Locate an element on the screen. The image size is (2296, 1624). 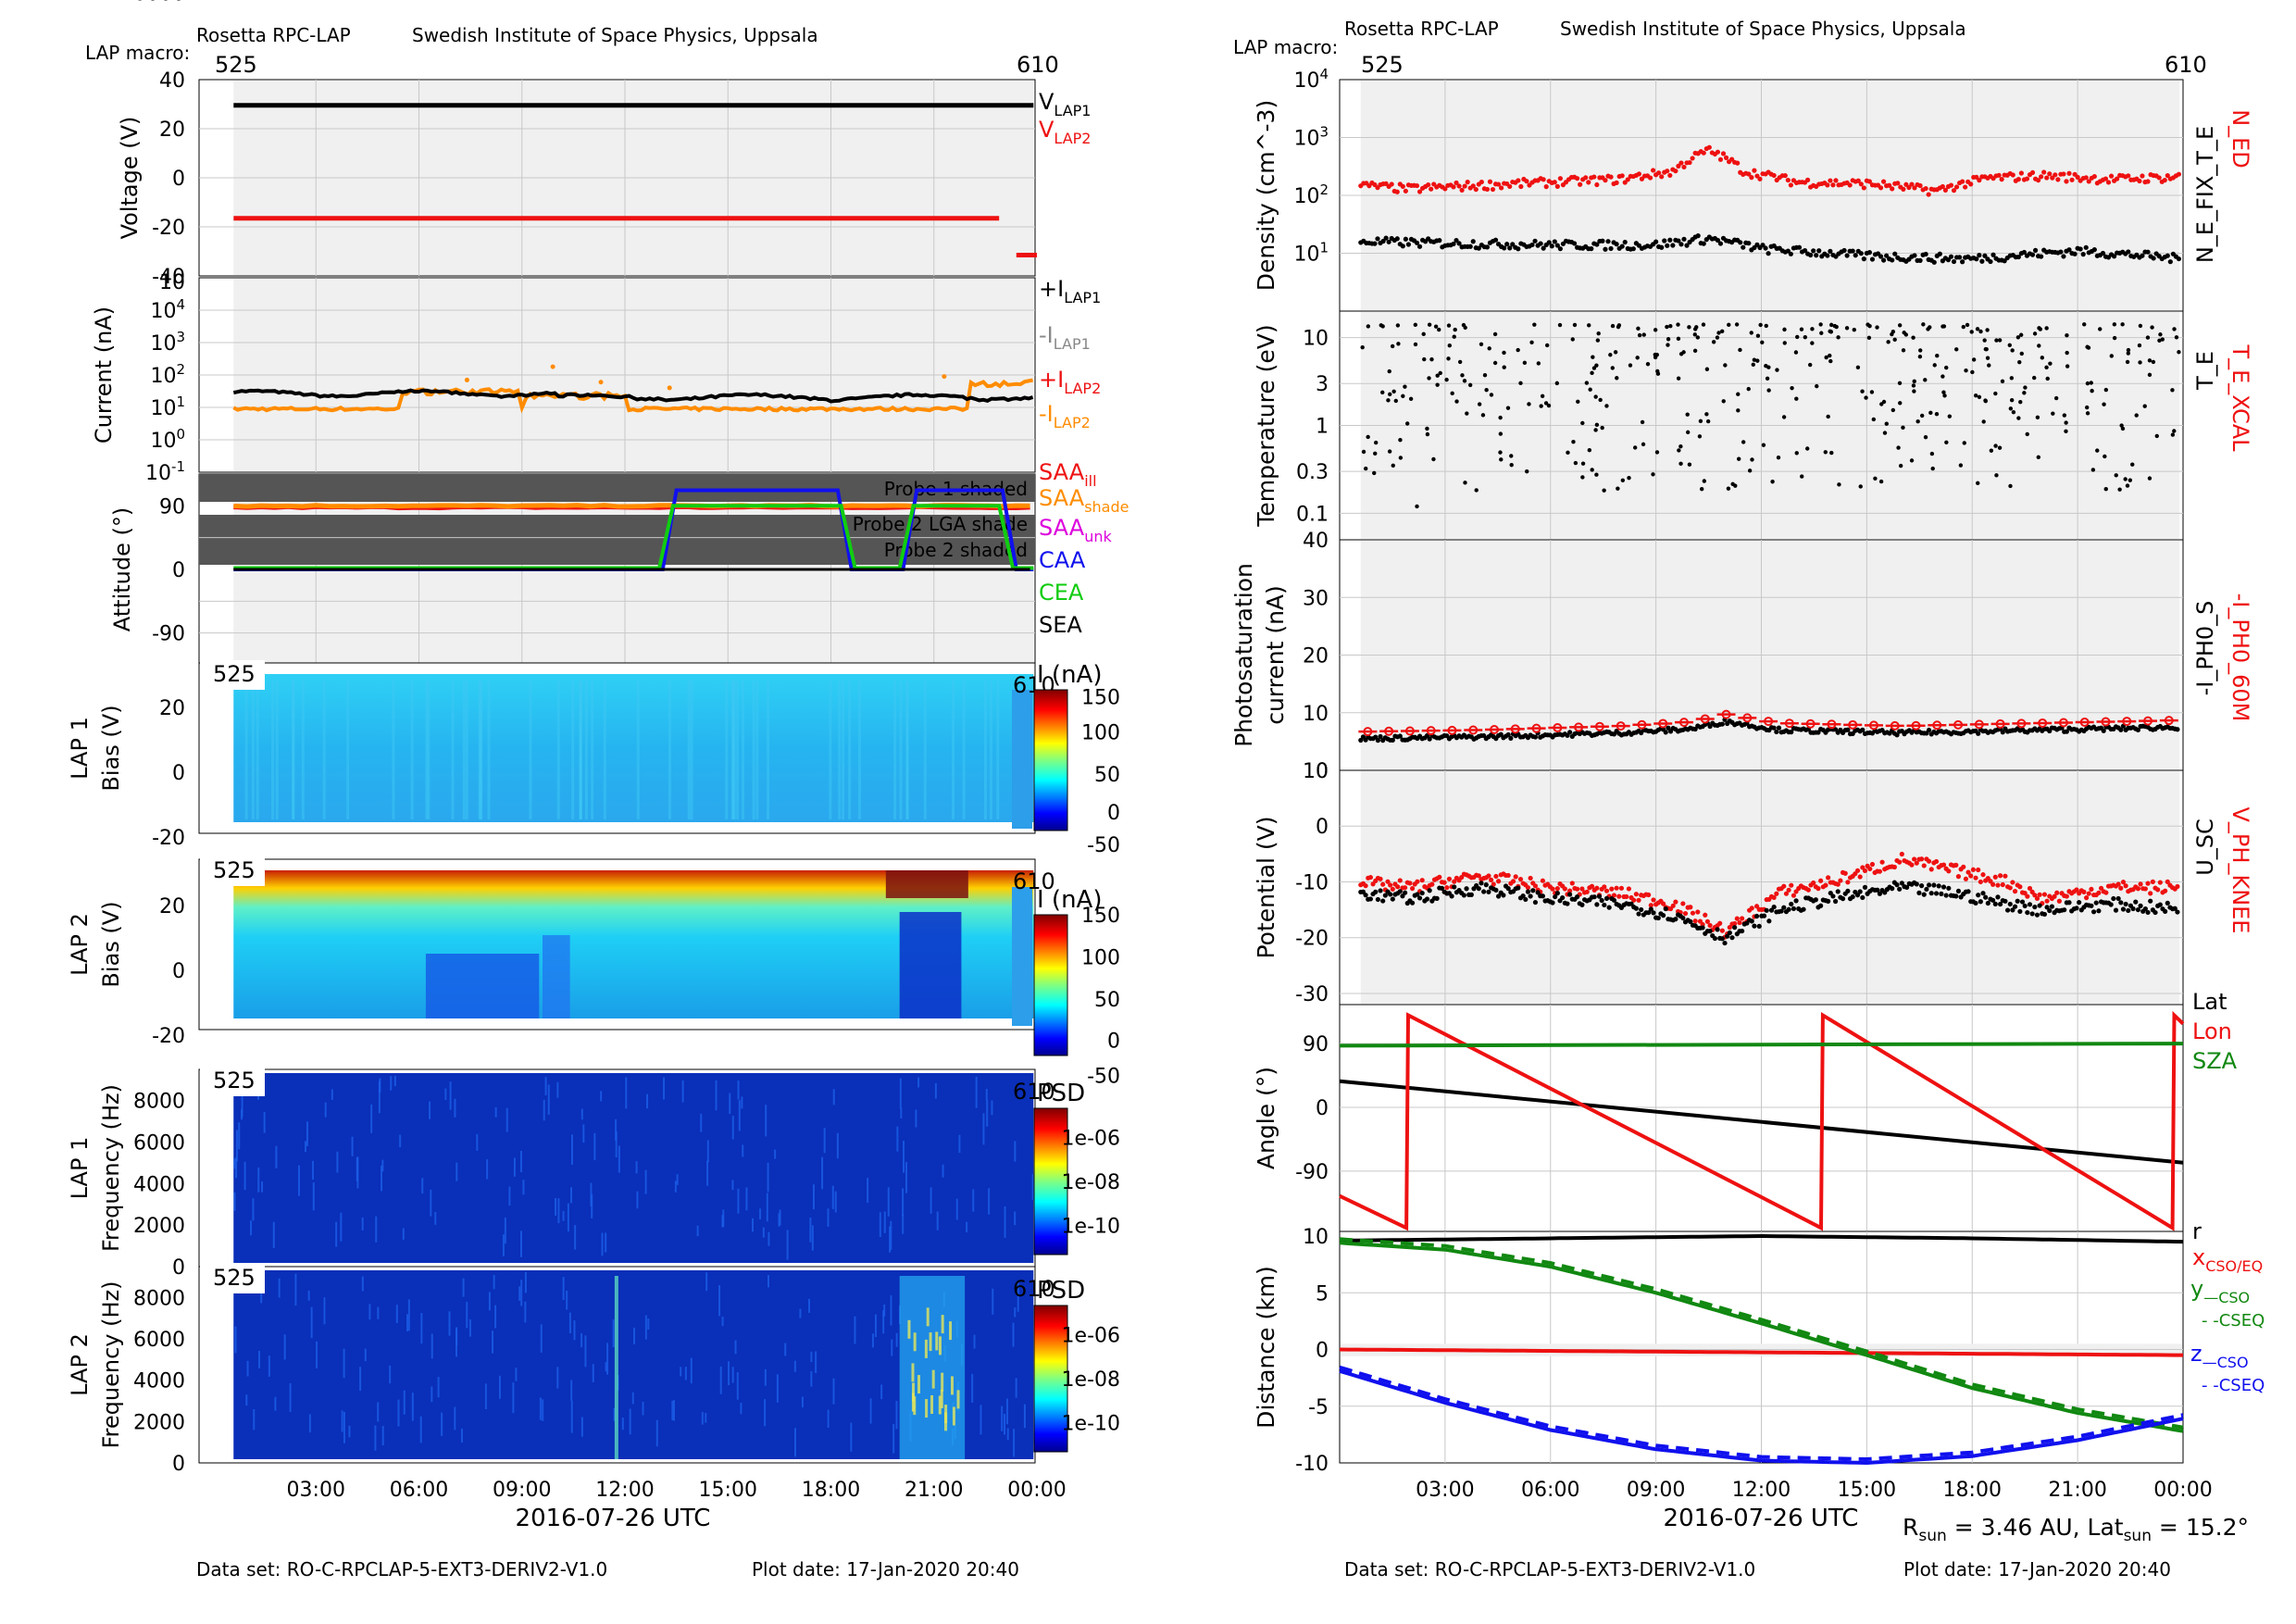
y-tick-label: 20 is located at coordinates (172, 906).